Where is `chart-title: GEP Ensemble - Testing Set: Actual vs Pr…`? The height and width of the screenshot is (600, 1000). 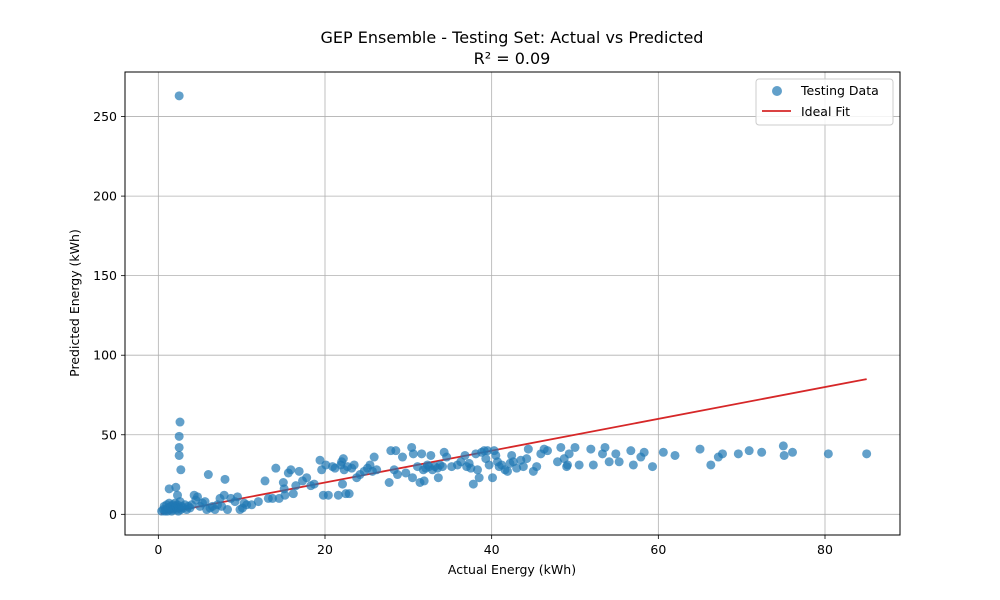 chart-title: GEP Ensemble - Testing Set: Actual vs Pr… is located at coordinates (512, 37).